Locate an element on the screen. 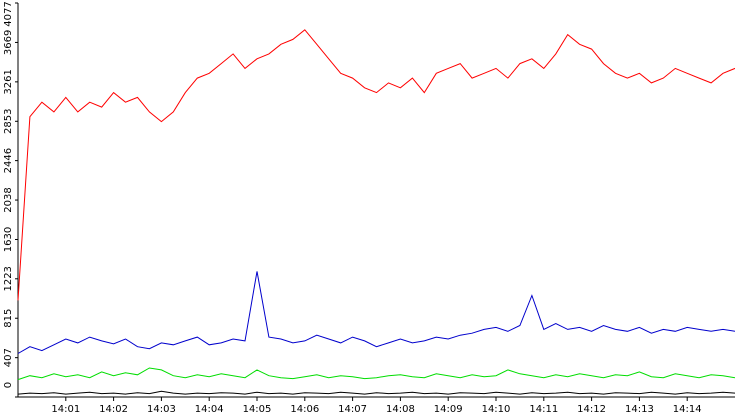 The height and width of the screenshot is (415, 735). y-tick-label: 3669 is located at coordinates (8, 42).